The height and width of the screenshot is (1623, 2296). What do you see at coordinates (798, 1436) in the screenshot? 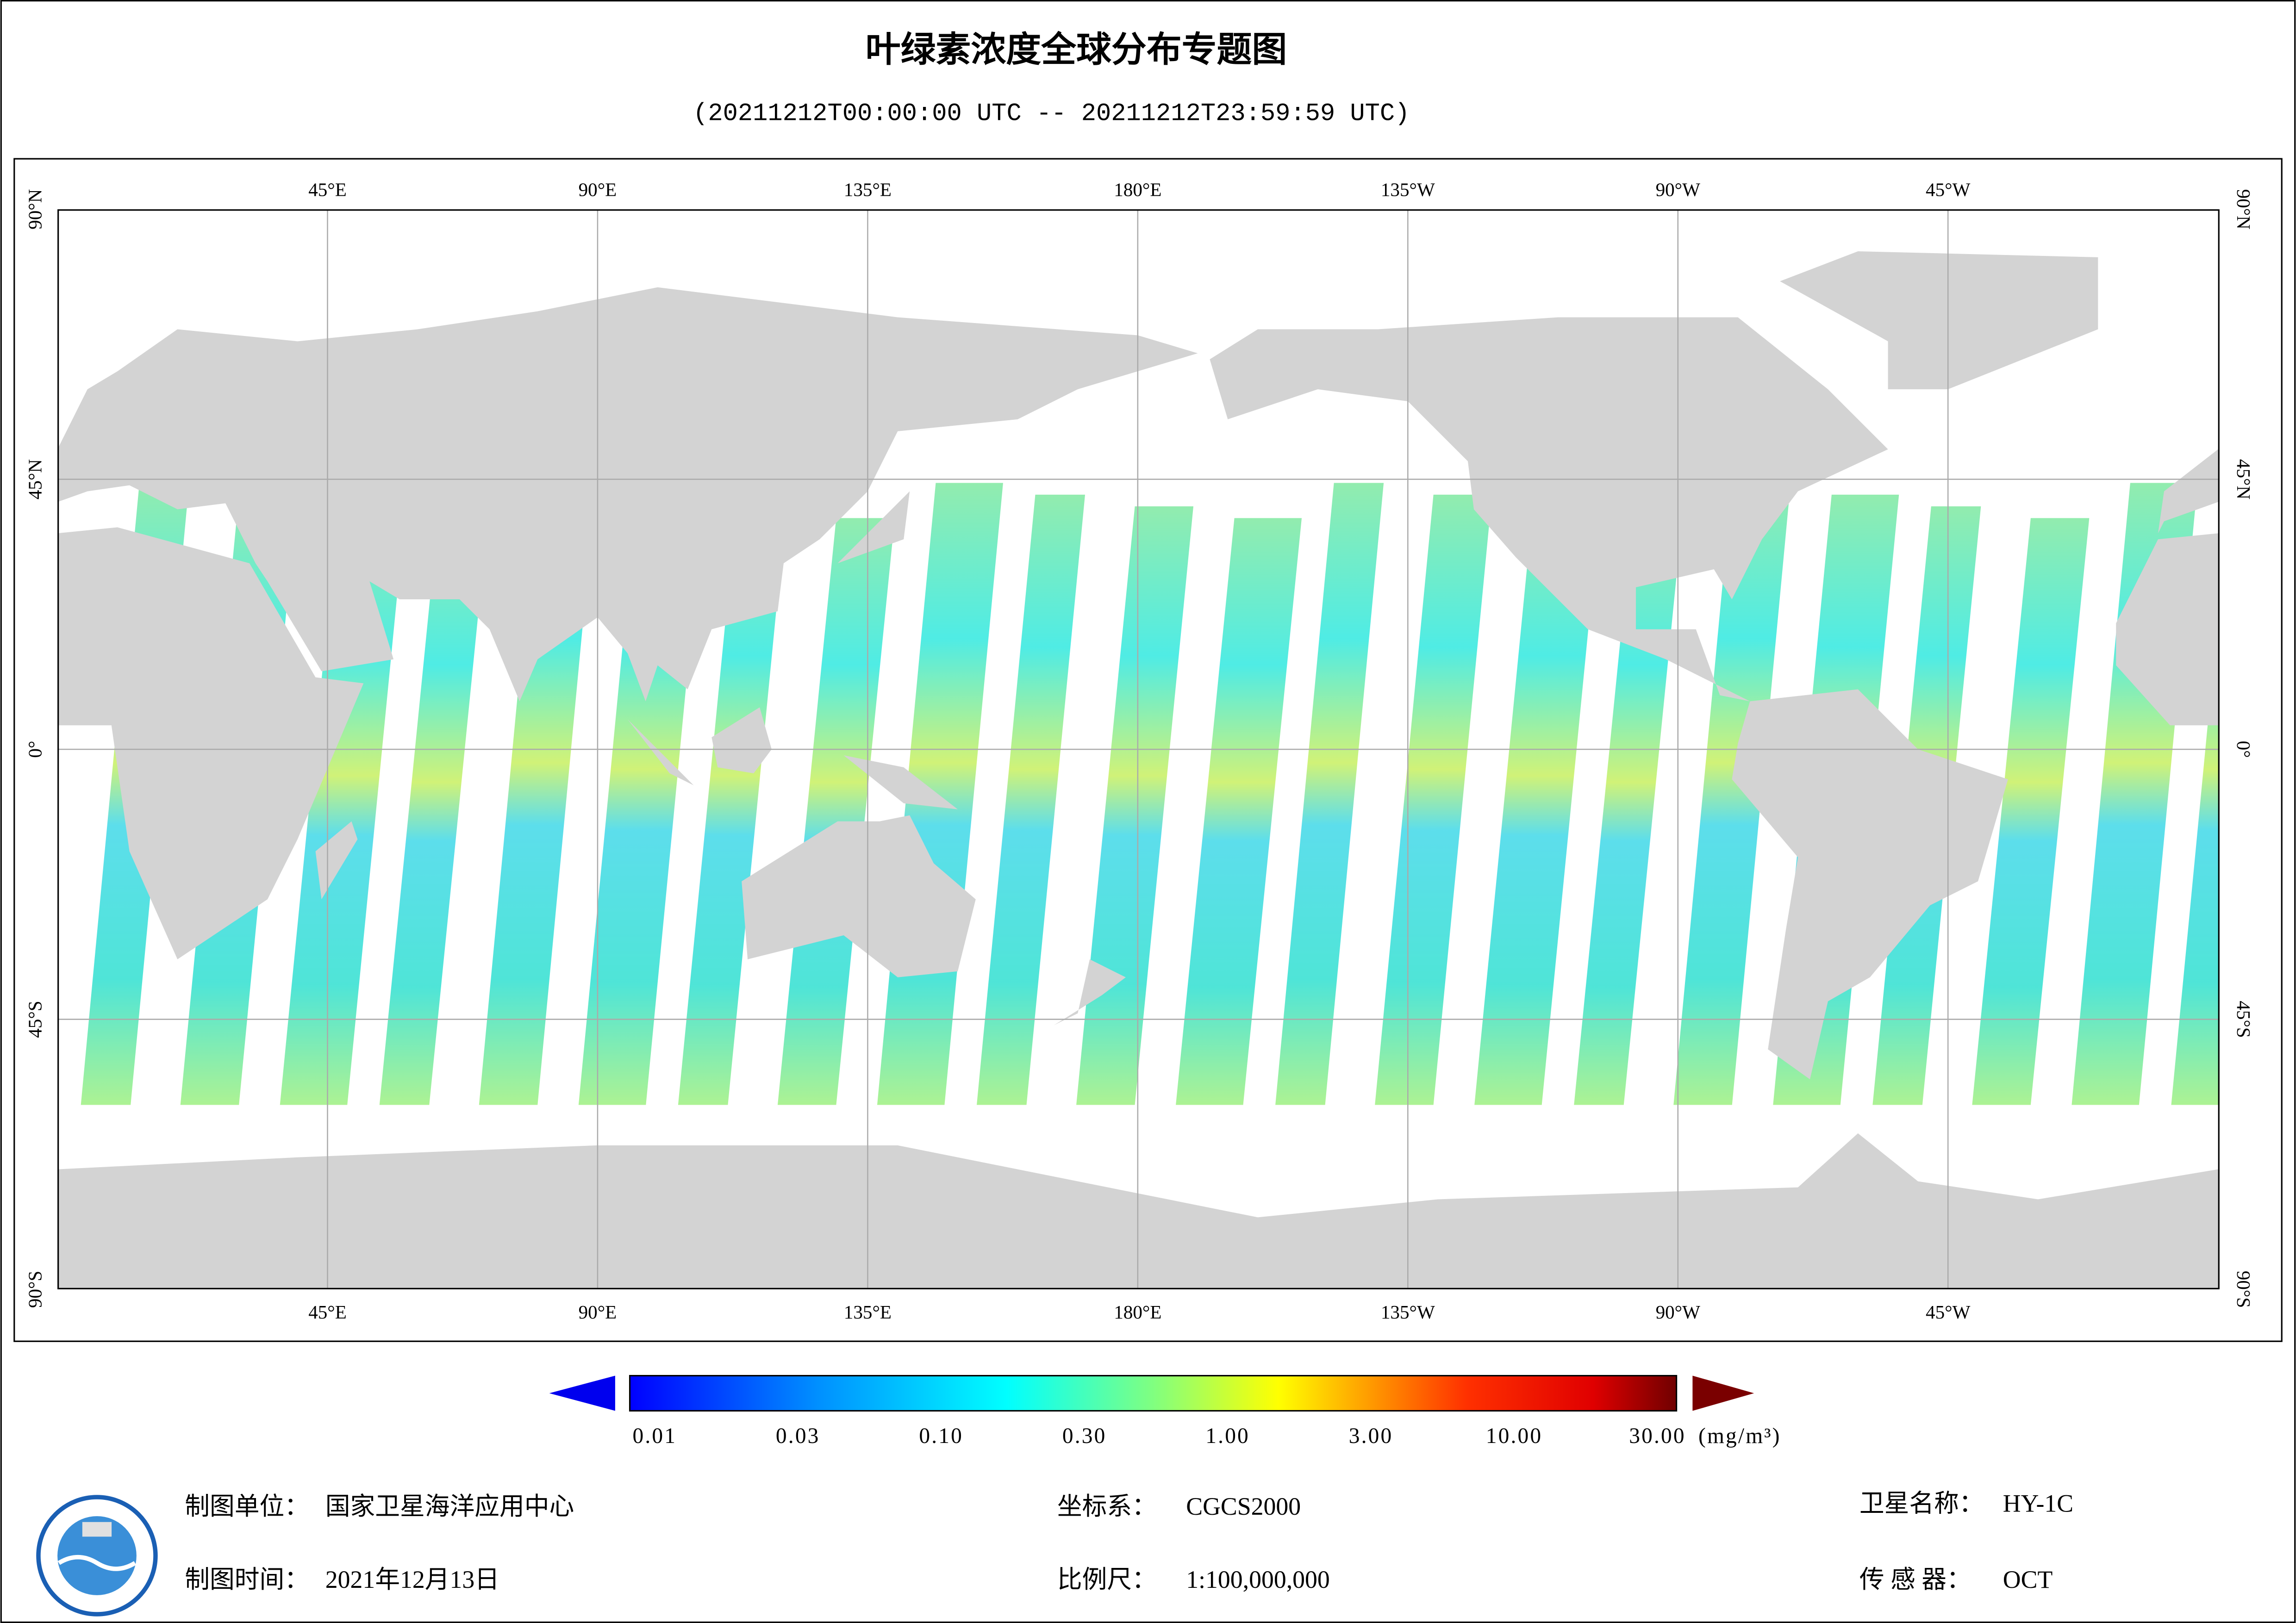
I see `colorbar-tick-label: 0.03` at bounding box center [798, 1436].